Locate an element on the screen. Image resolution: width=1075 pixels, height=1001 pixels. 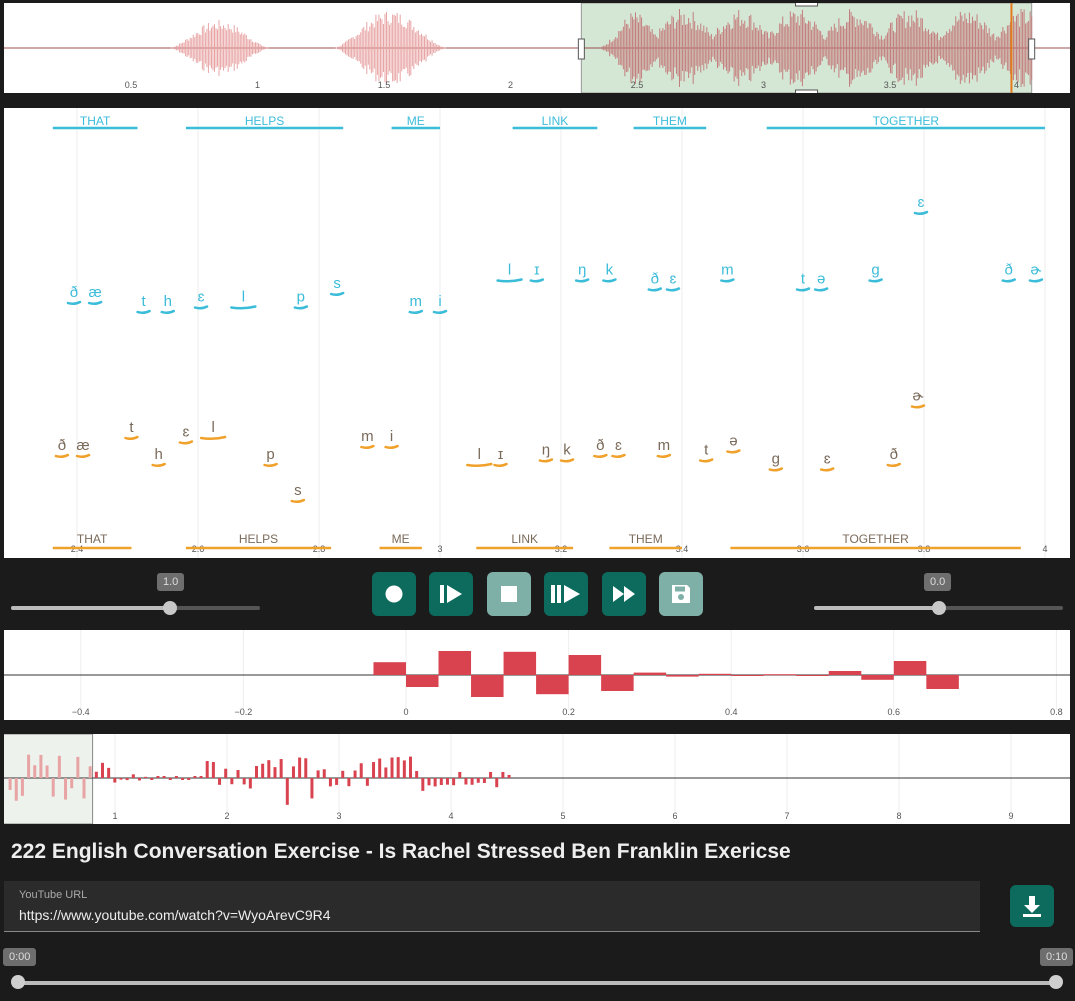
selection-bottom-handle is located at coordinates (807, 93).